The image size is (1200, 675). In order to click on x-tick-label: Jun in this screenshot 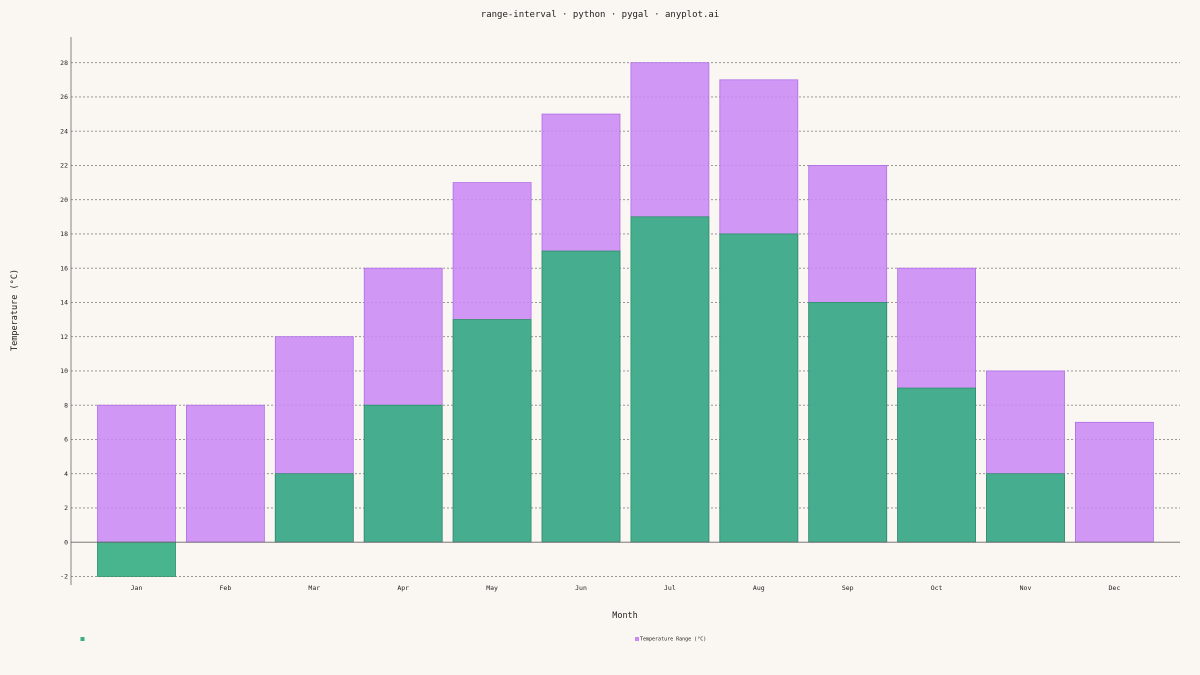, I will do `click(581, 588)`.